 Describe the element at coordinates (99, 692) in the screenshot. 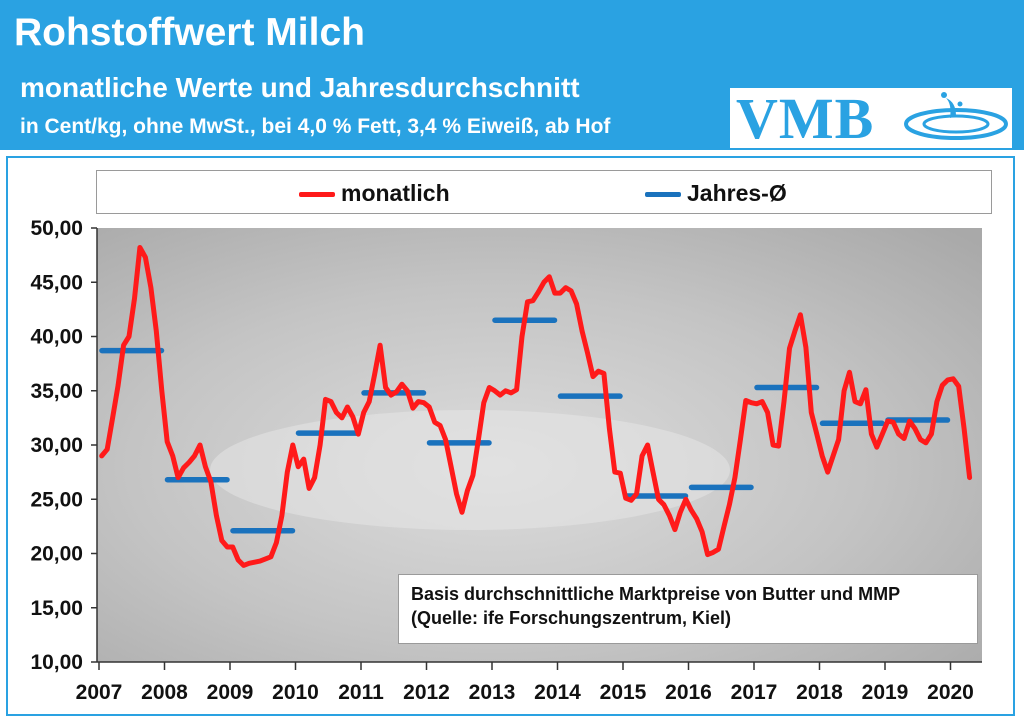

I see `x-tick-label: 2007` at that location.